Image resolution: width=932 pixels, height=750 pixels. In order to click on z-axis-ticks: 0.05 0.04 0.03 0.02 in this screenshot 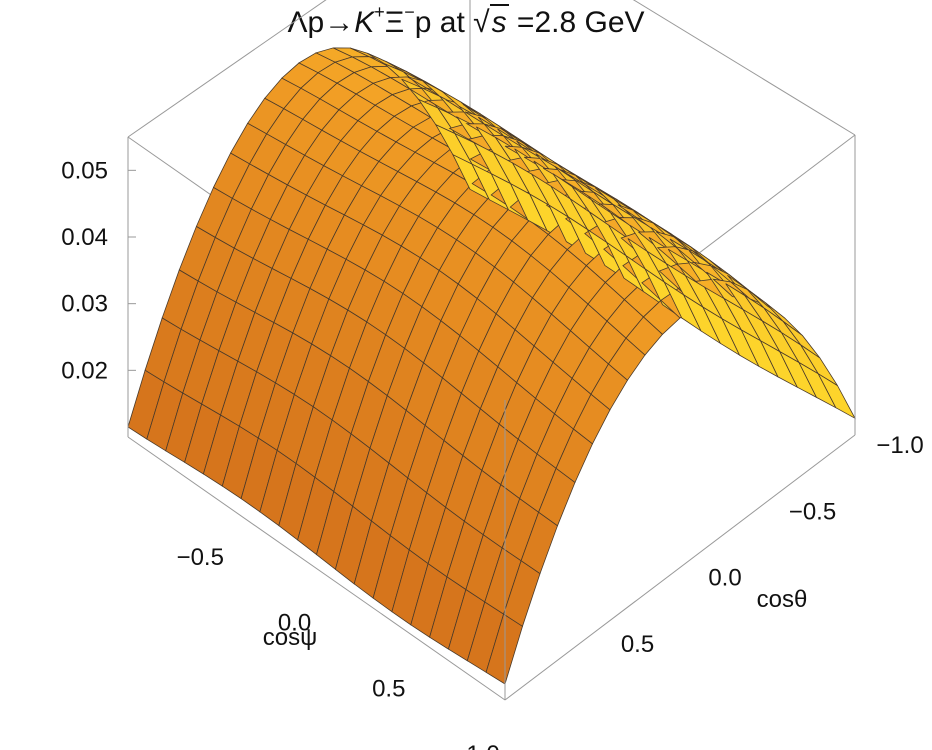, I will do `click(98, 270)`.